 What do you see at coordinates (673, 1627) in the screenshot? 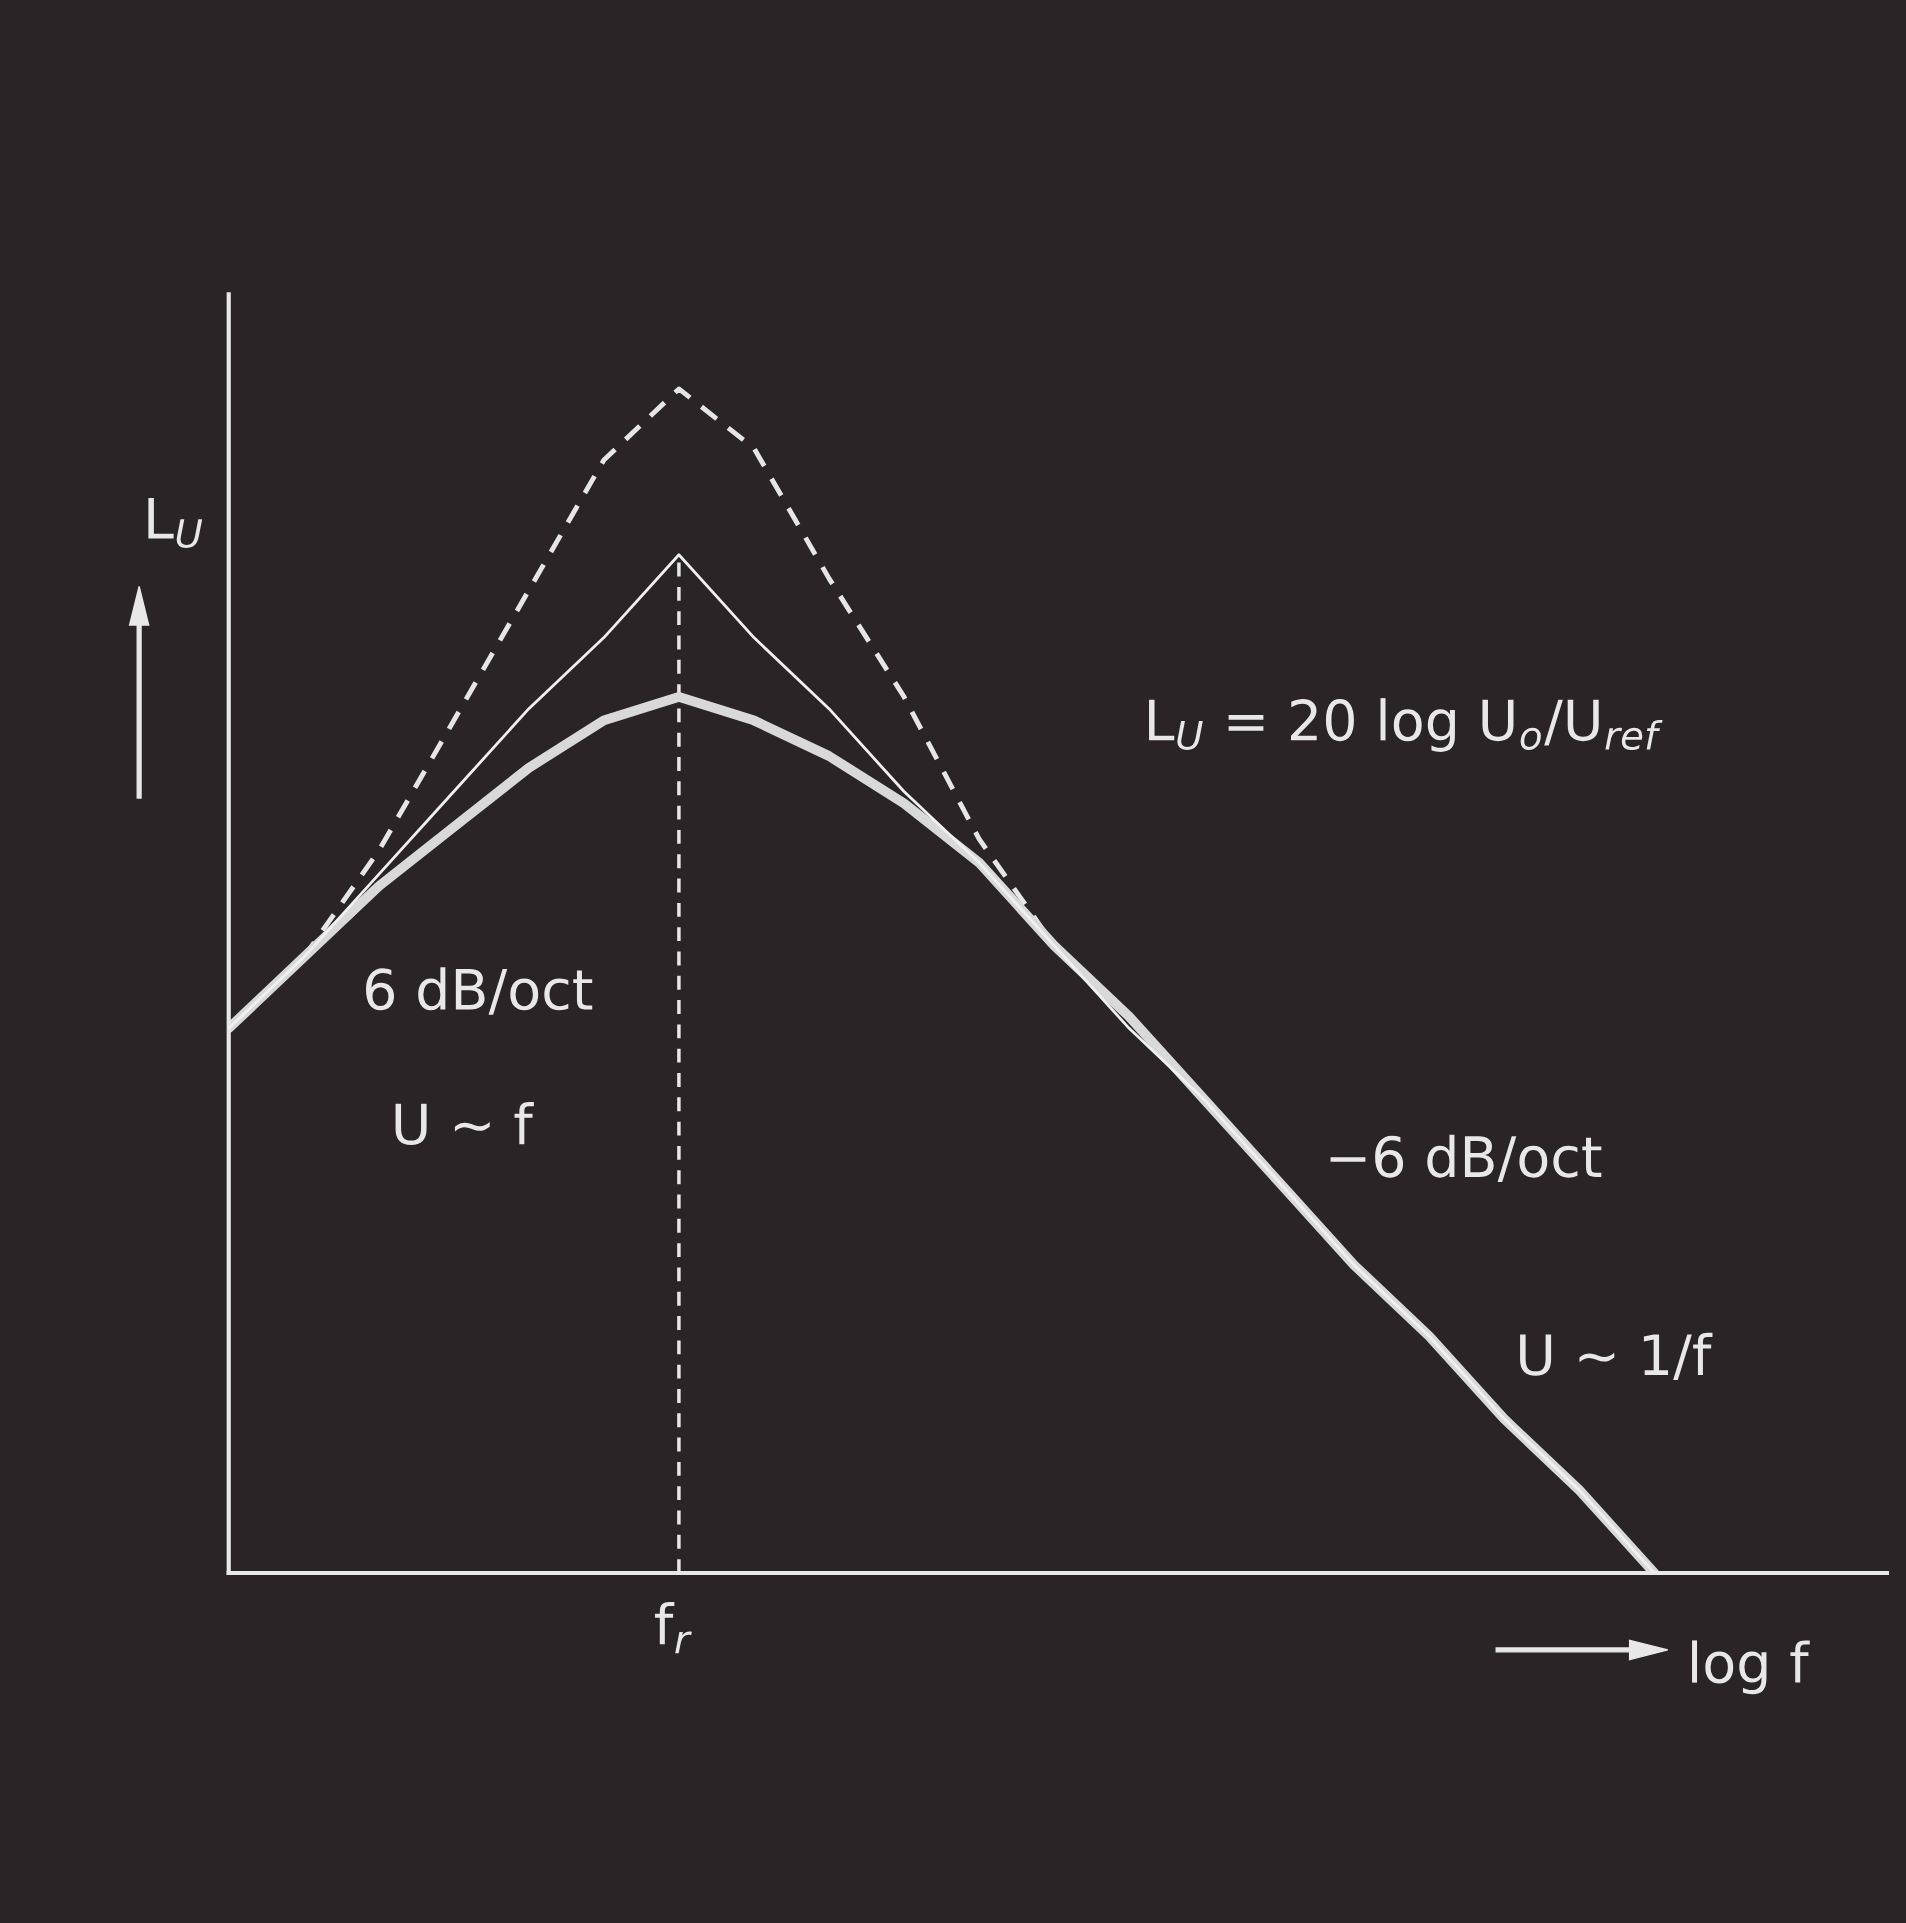
I see `text: f$_{r}$` at bounding box center [673, 1627].